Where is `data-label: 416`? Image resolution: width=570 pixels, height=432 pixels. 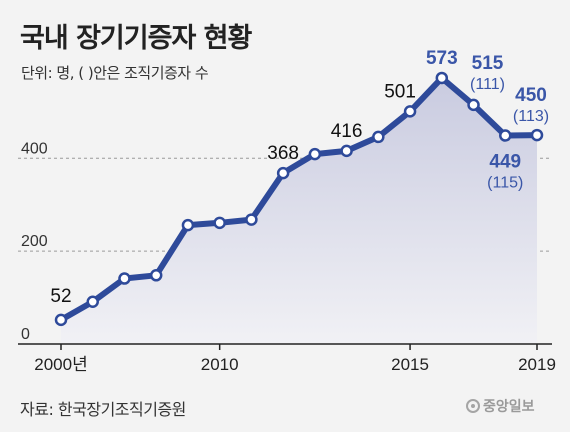 data-label: 416 is located at coordinates (347, 131).